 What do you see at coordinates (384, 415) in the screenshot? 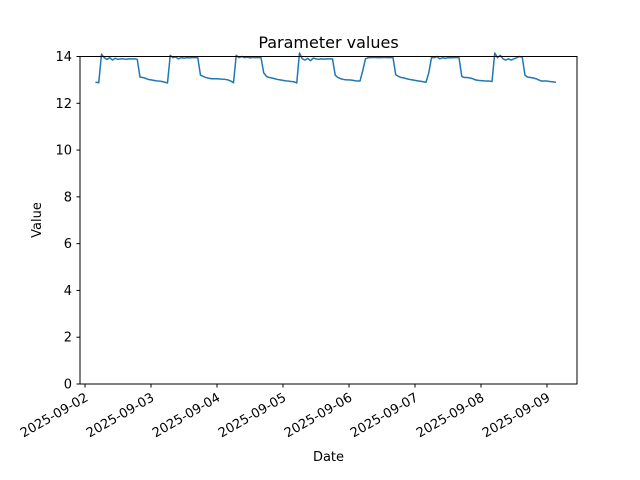
I see `x-tick-label: 2025-09-07` at bounding box center [384, 415].